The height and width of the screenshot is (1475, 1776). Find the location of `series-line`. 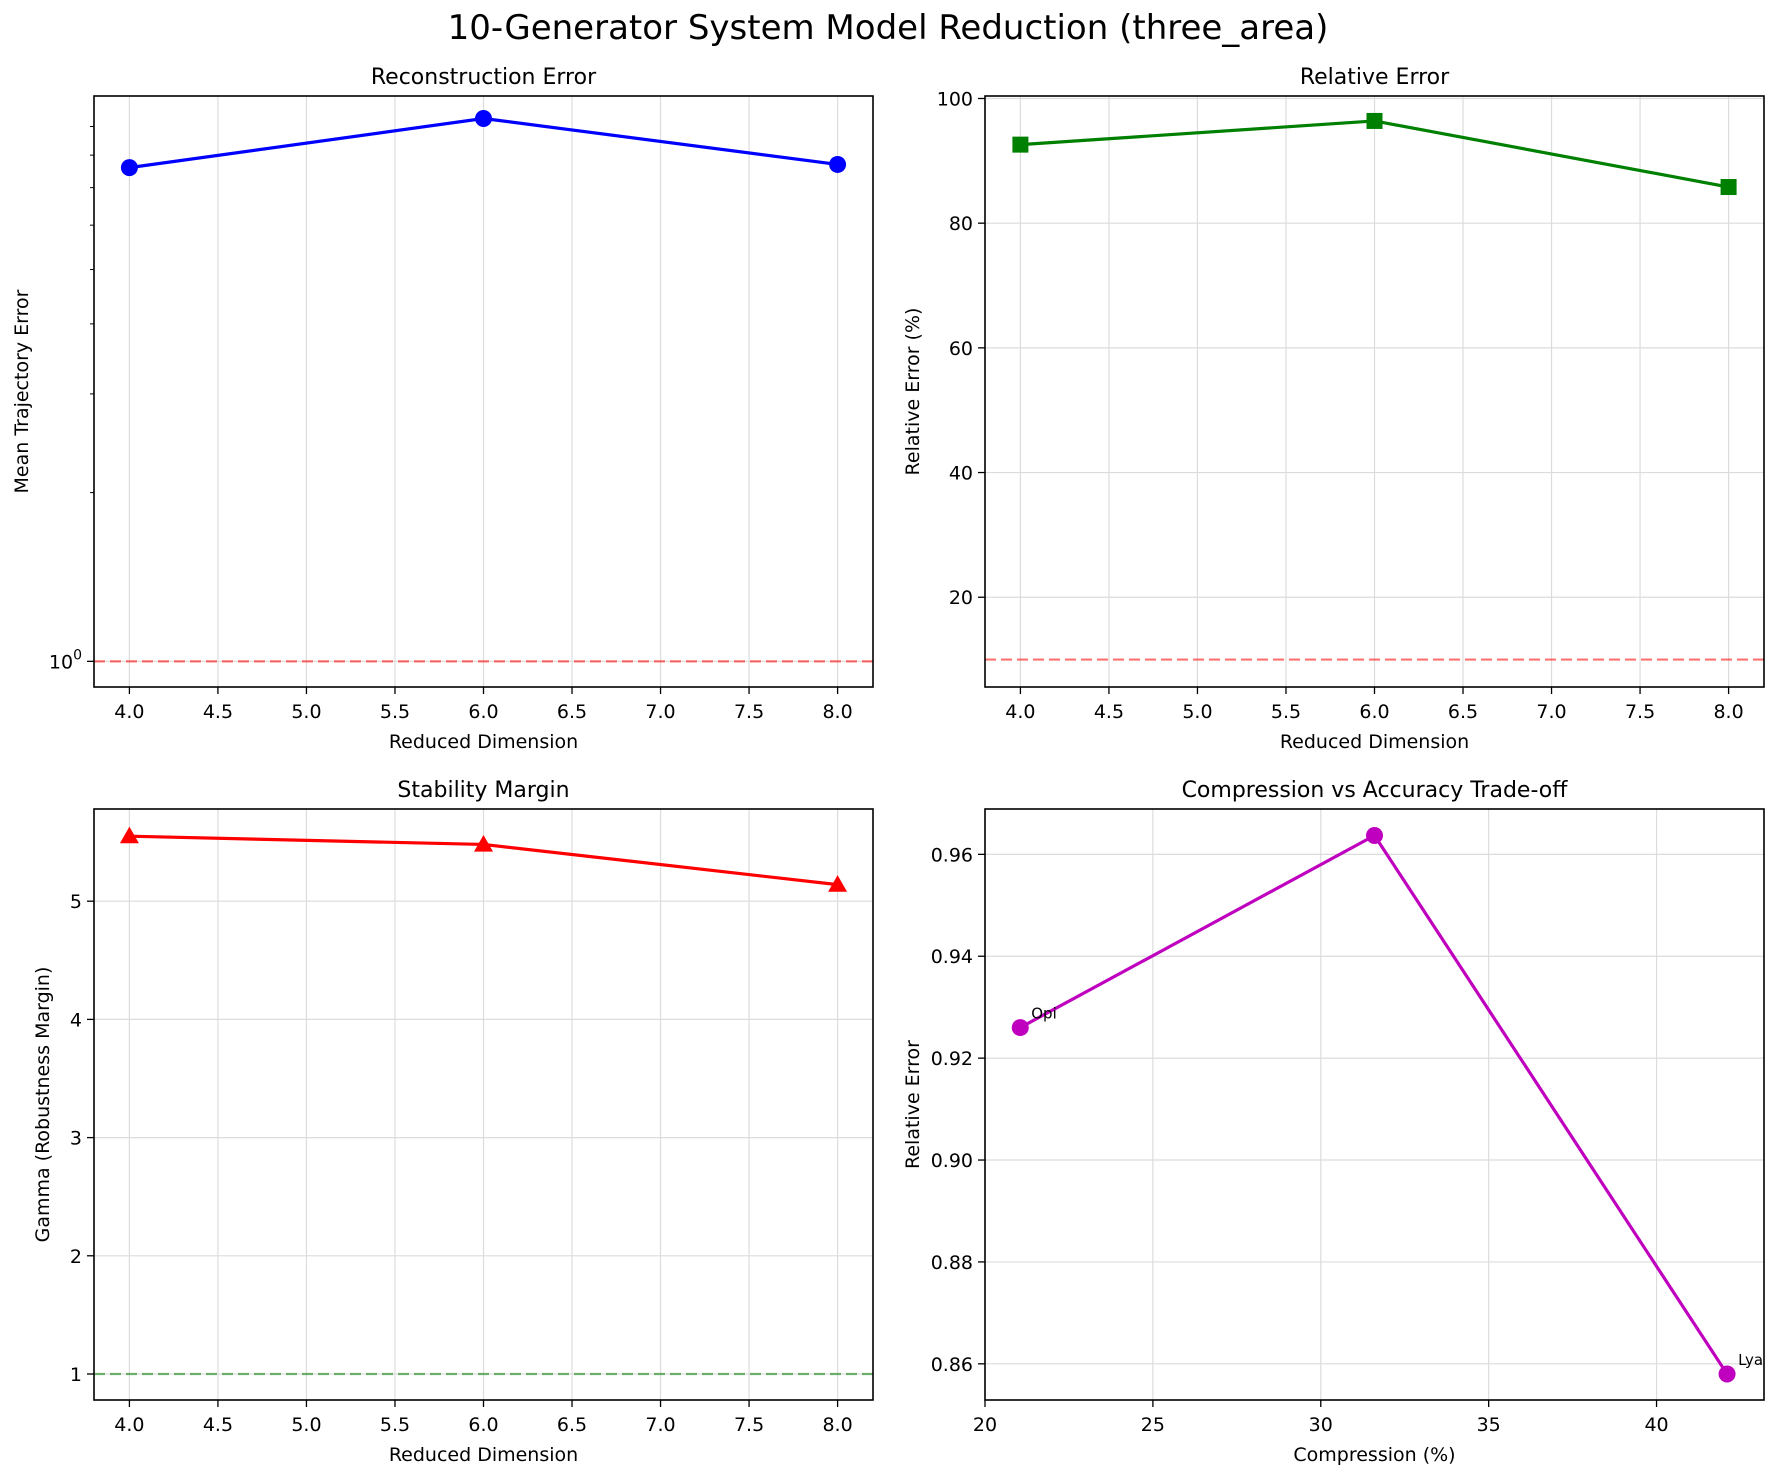

series-line is located at coordinates (1374, 1104).